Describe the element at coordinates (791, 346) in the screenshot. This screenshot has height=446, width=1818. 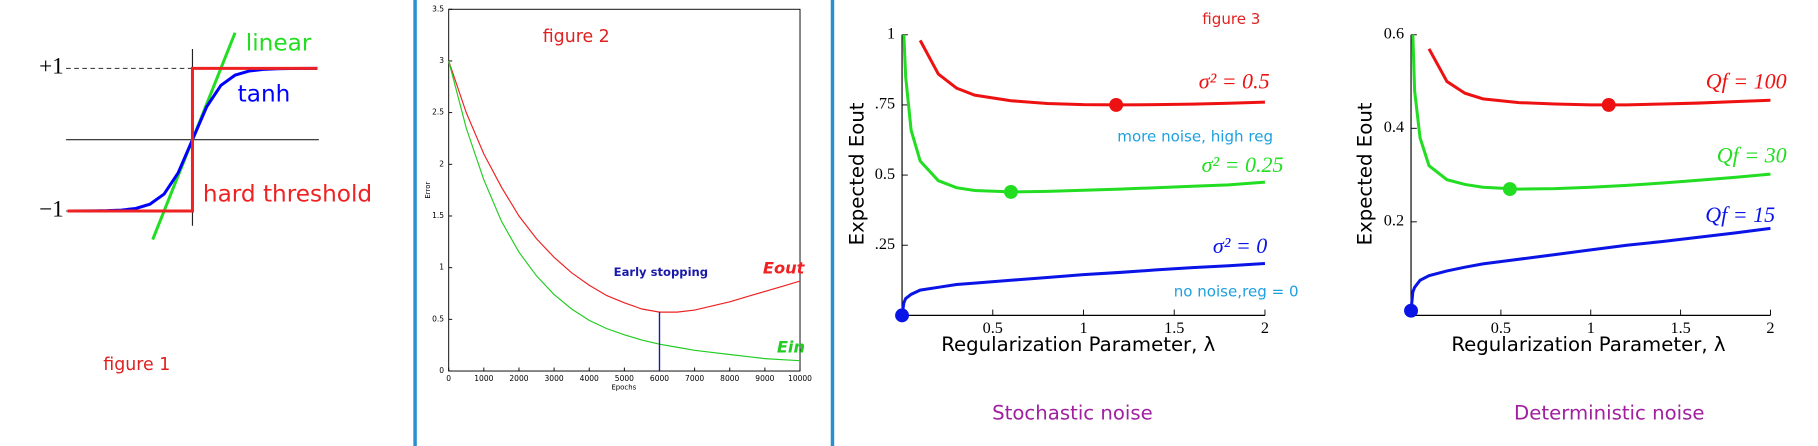
I see `series-label: Ein` at that location.